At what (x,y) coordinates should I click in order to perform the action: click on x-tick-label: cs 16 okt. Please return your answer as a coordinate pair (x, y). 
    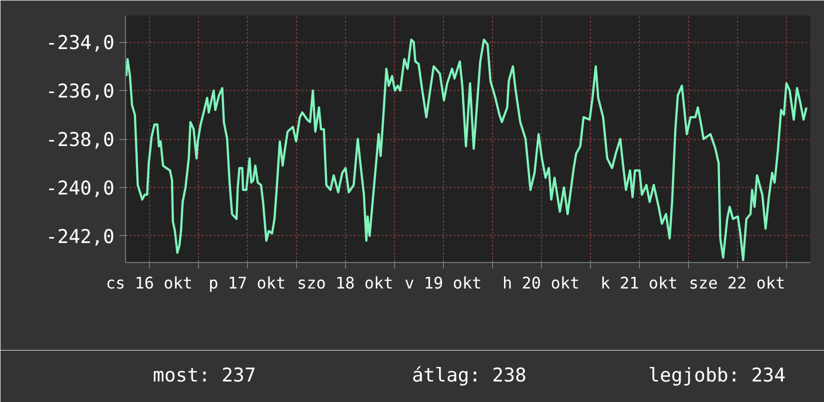
    Looking at the image, I should click on (149, 283).